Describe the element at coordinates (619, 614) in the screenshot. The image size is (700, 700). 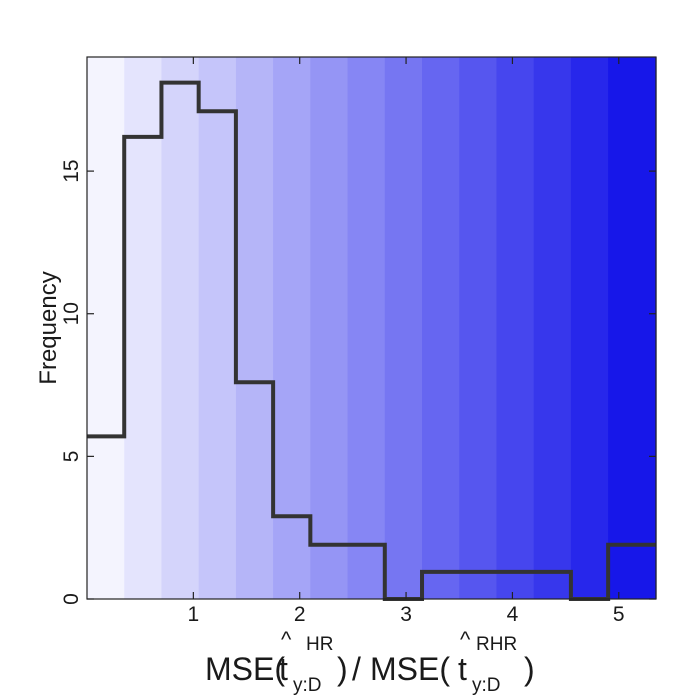
I see `x-tick-label: 5` at that location.